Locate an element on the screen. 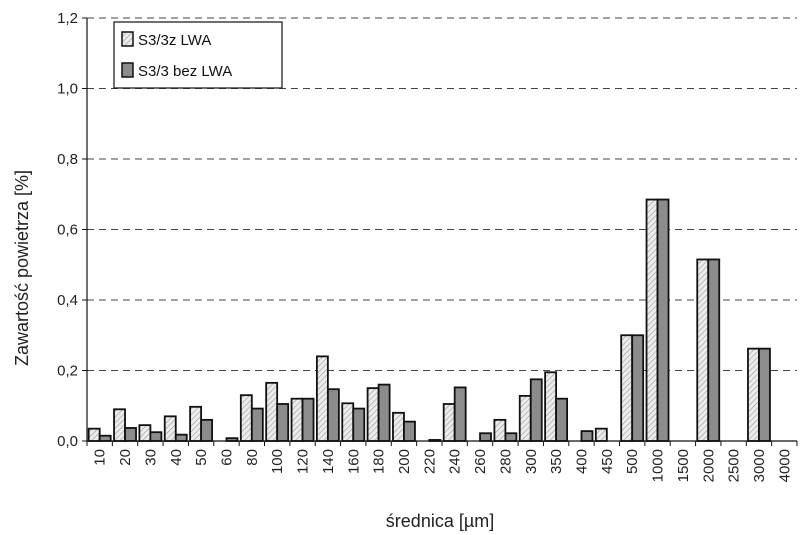  y-tick-label: 0,4 is located at coordinates (67, 300).